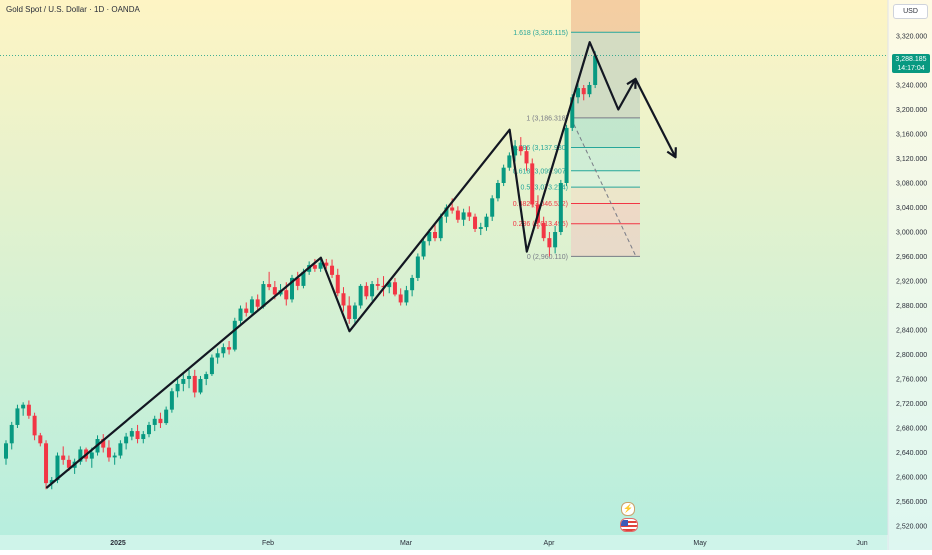 The image size is (932, 555). I want to click on y-tick-label: 3,120.000, so click(911, 159).